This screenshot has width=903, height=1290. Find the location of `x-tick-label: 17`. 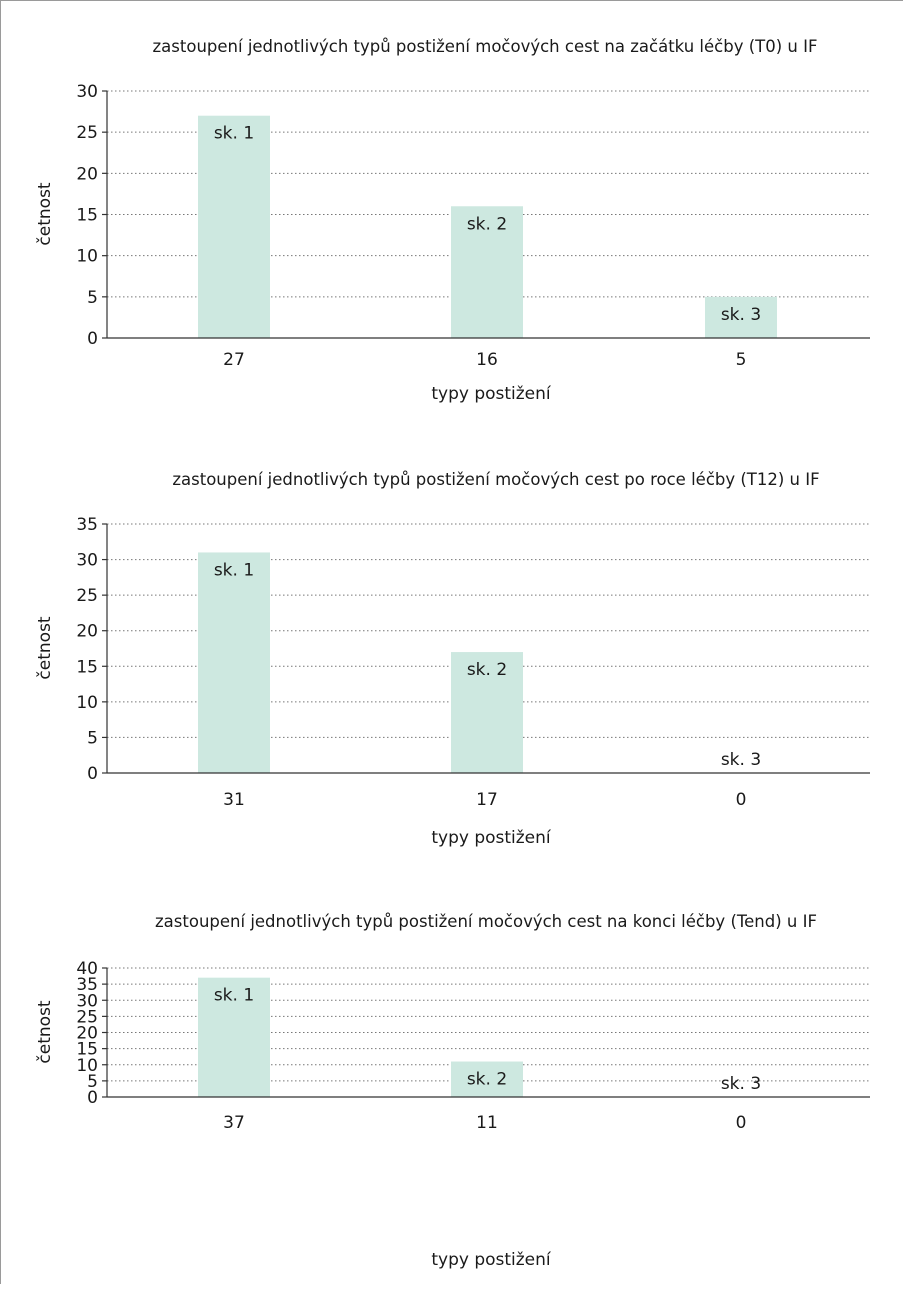

x-tick-label: 17 is located at coordinates (487, 800).